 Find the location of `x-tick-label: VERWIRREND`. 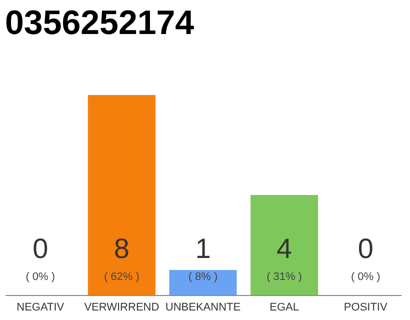

x-tick-label: VERWIRREND is located at coordinates (122, 308).